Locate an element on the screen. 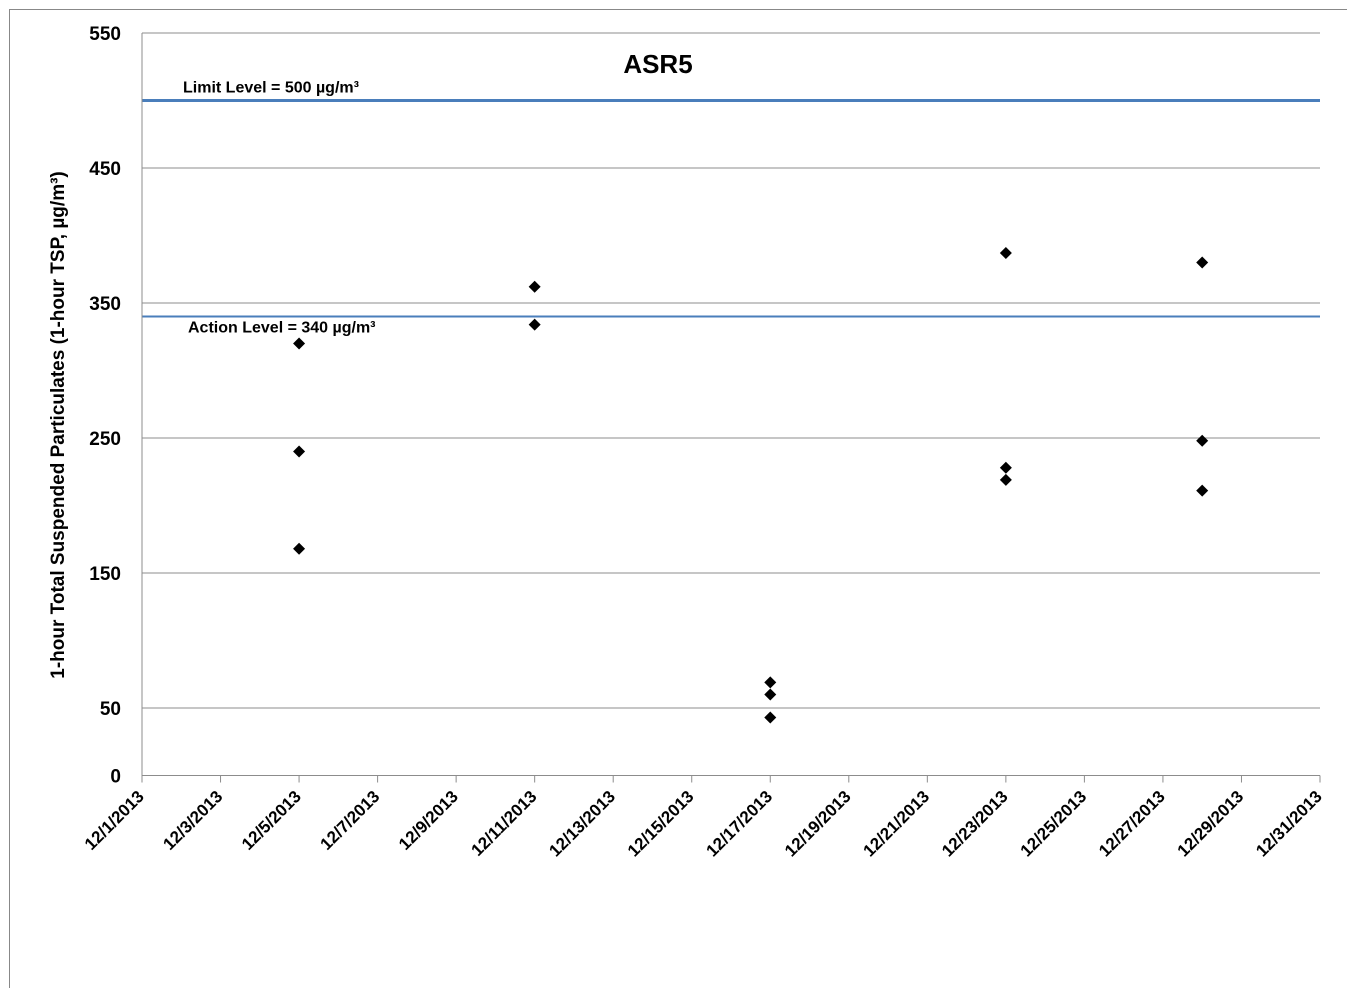 This screenshot has height=989, width=1348. x-tick-label: 12/11/2013 is located at coordinates (504, 823).